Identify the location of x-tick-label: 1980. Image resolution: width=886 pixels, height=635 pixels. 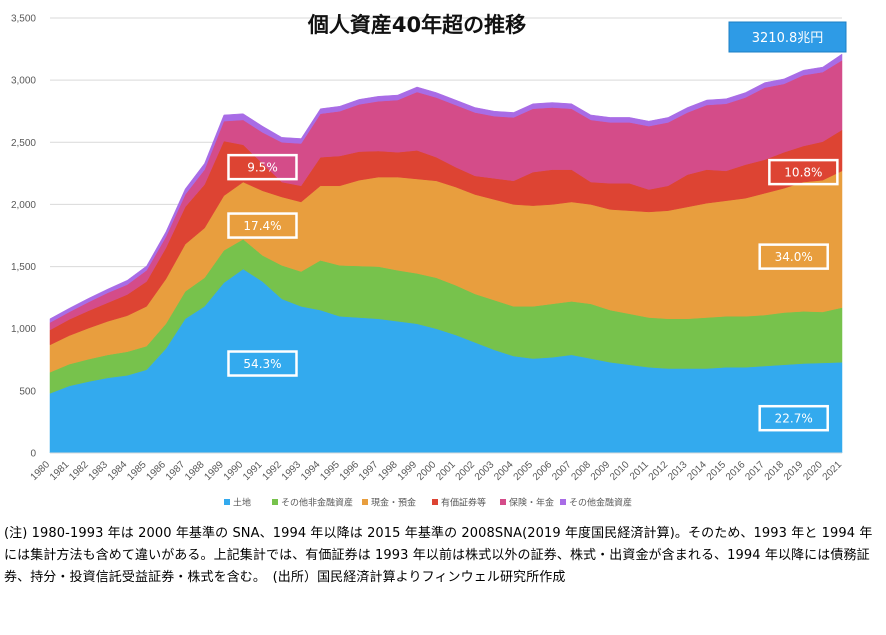
(41, 471).